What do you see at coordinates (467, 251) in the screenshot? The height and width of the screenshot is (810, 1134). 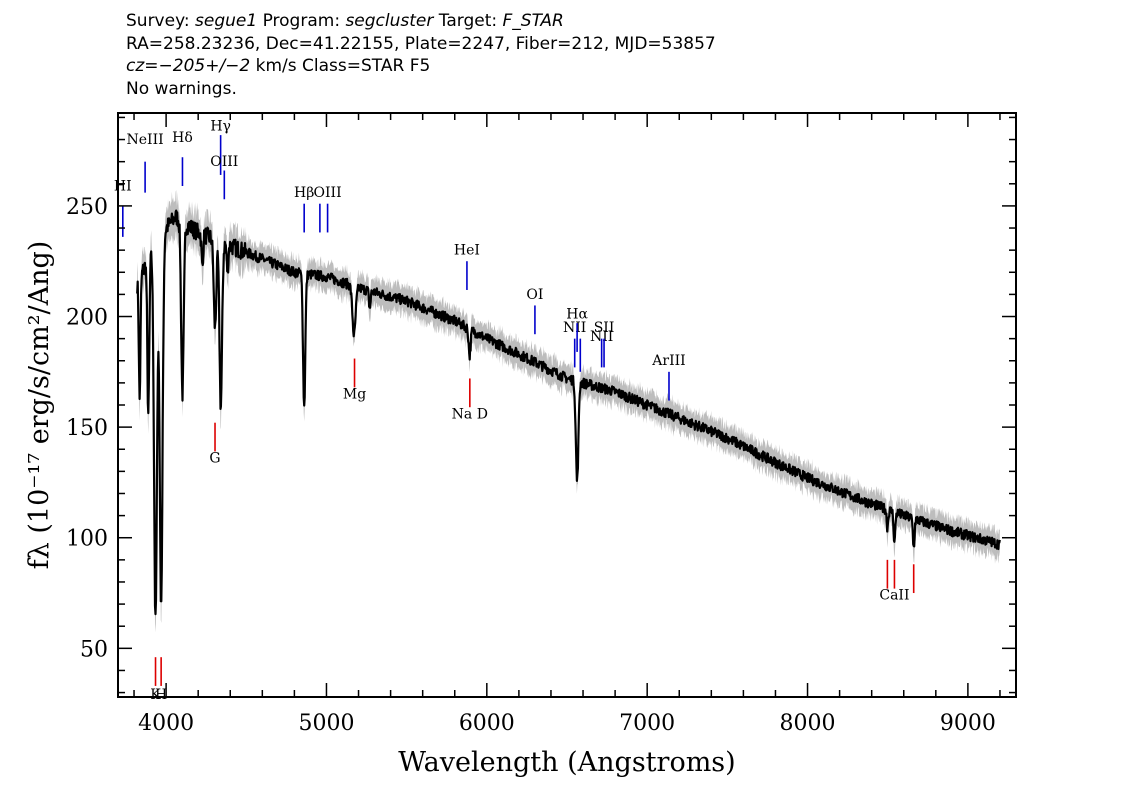 I see `emission-line-label: HeI` at bounding box center [467, 251].